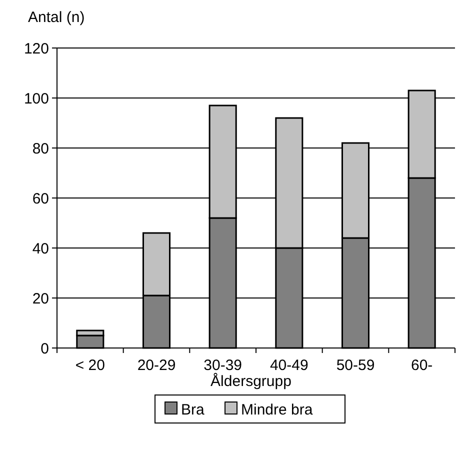 The image size is (461, 452). What do you see at coordinates (56, 17) in the screenshot?
I see `y-axis-title: Antal (n)` at bounding box center [56, 17].